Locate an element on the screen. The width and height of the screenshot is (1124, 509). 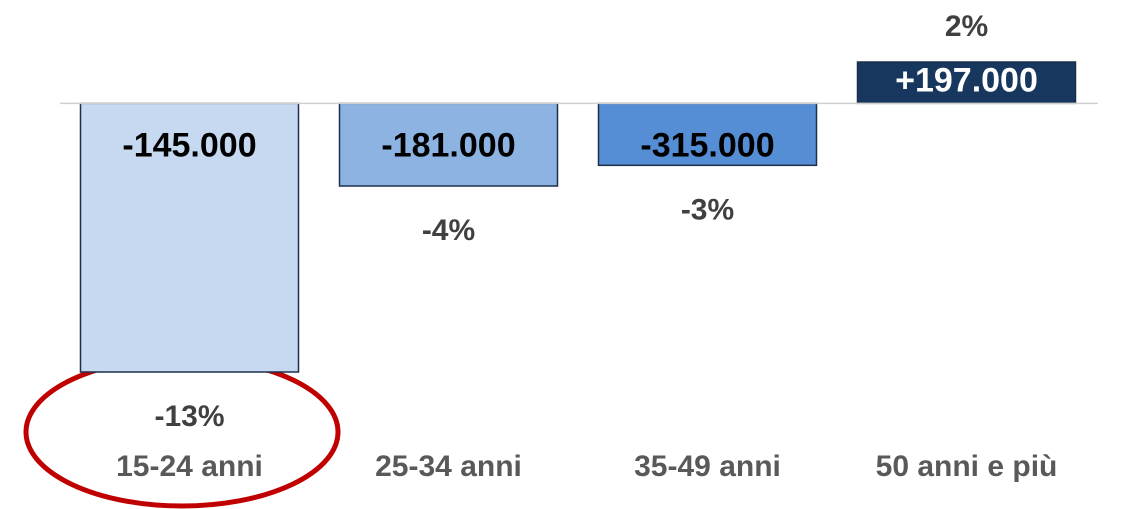
value-label: -13% is located at coordinates (189, 416).